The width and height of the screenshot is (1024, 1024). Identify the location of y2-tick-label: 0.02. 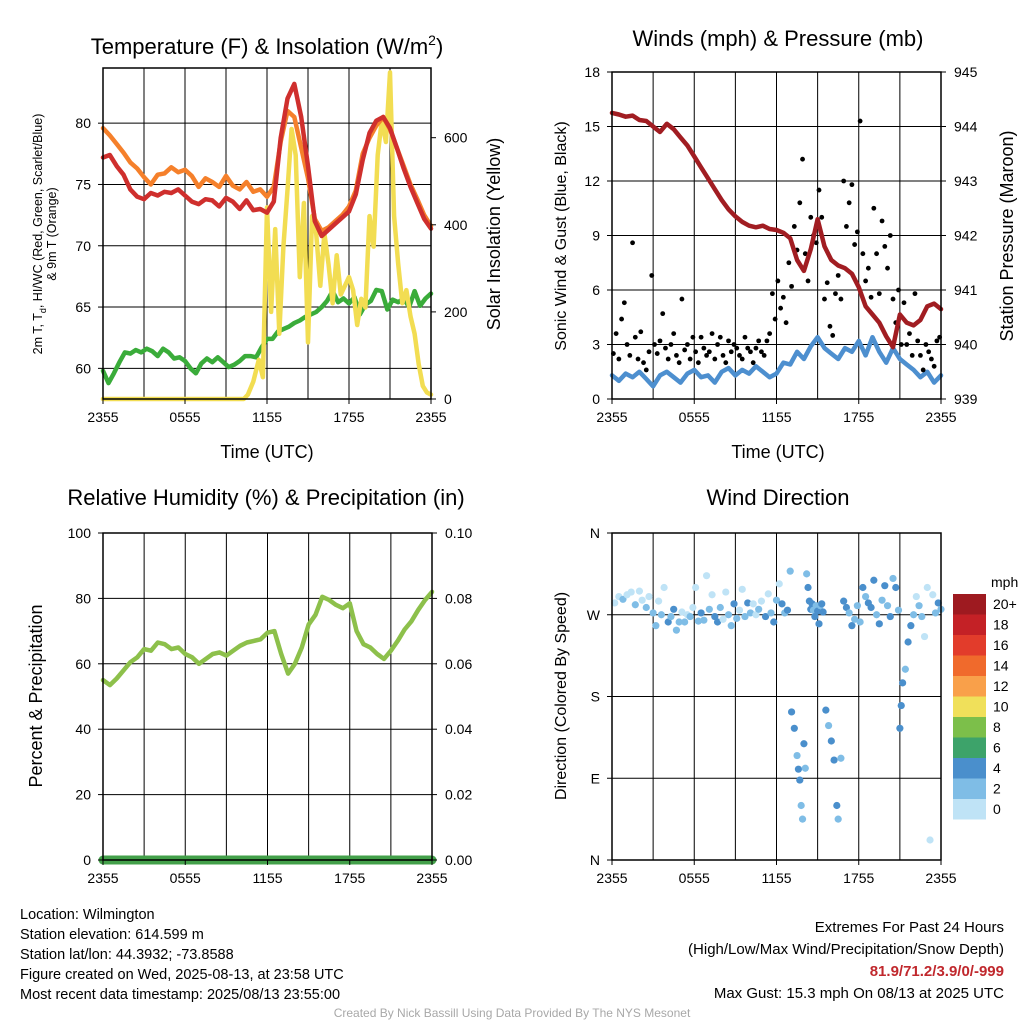
(458, 795).